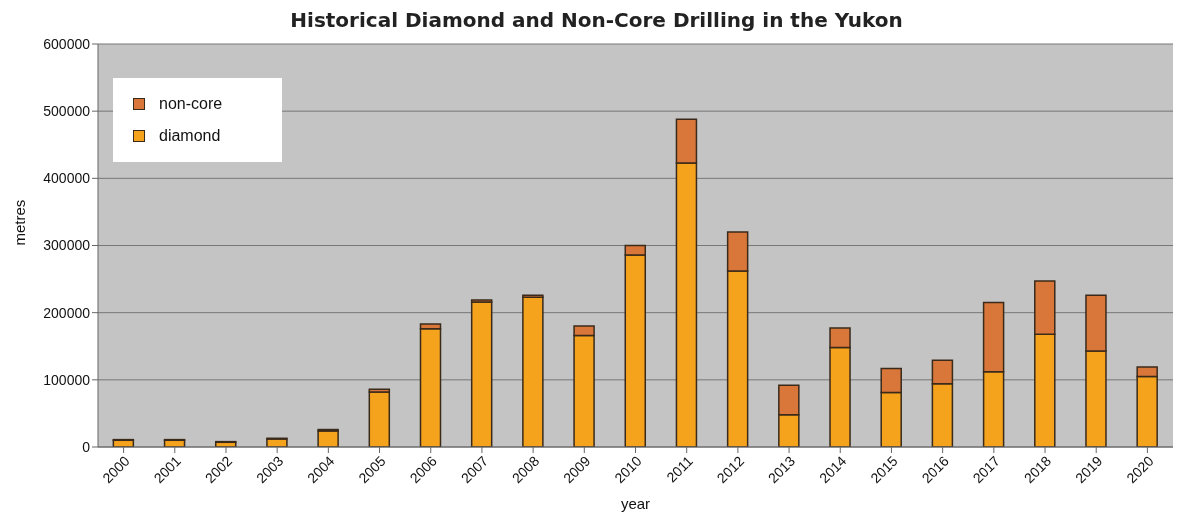 This screenshot has width=1193, height=521. I want to click on y-tick-label: 200000, so click(67, 312).